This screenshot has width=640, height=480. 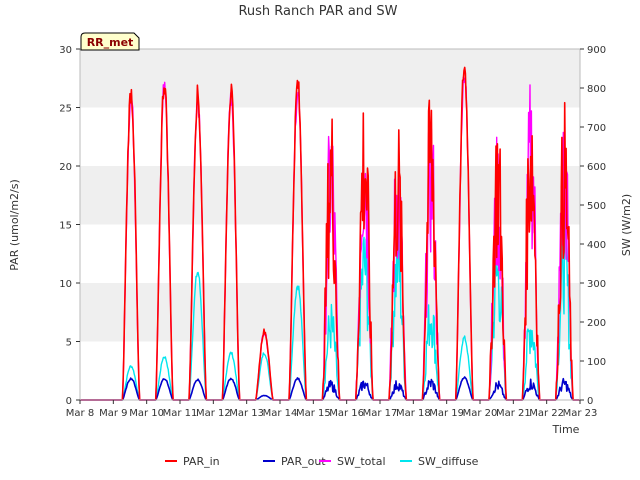 I want to click on y2-tick-label: 0, so click(x=590, y=401).